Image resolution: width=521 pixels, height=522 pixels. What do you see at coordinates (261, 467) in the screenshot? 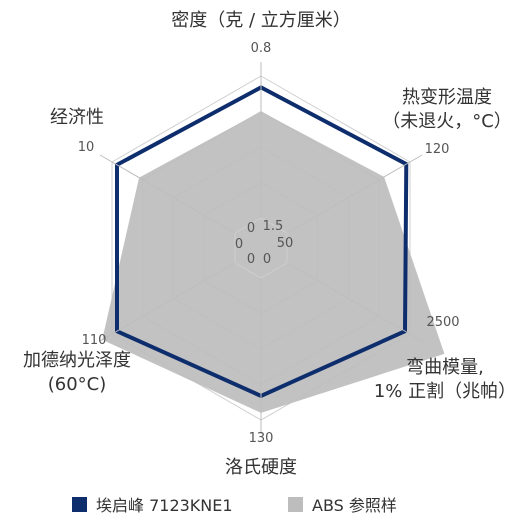
I see `axis-title: 洛氏硬度` at bounding box center [261, 467].